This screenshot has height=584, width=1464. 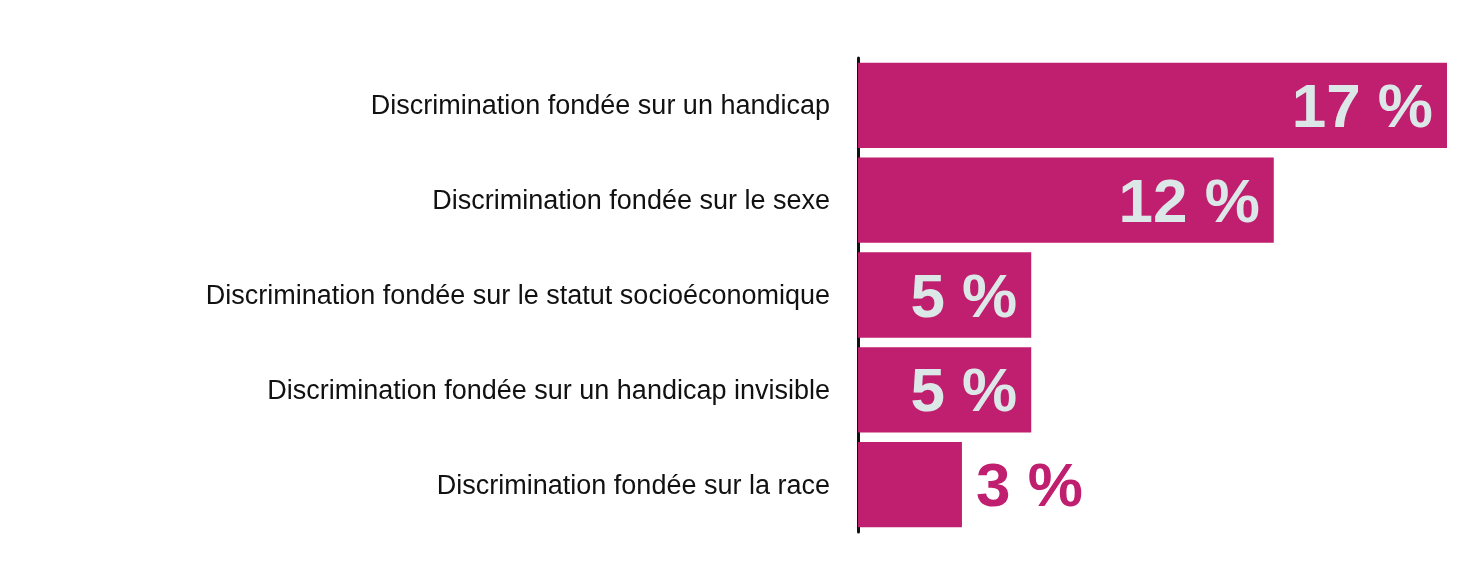 What do you see at coordinates (633, 484) in the screenshot?
I see `y-tick-label: Discrimination fondée sur la race` at bounding box center [633, 484].